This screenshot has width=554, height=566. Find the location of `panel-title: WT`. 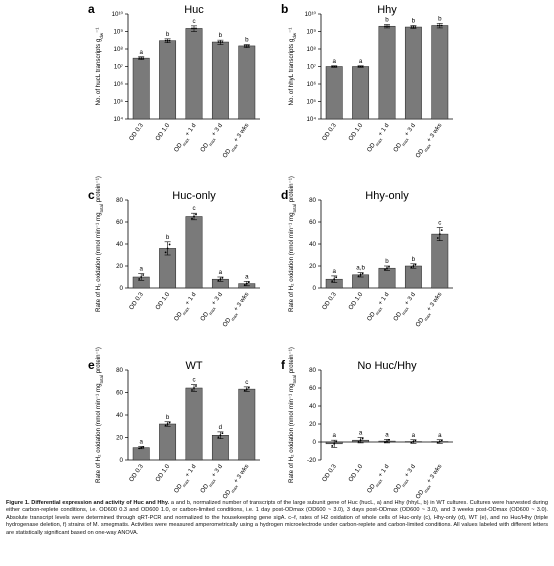

panel-title: WT is located at coordinates (193, 366).